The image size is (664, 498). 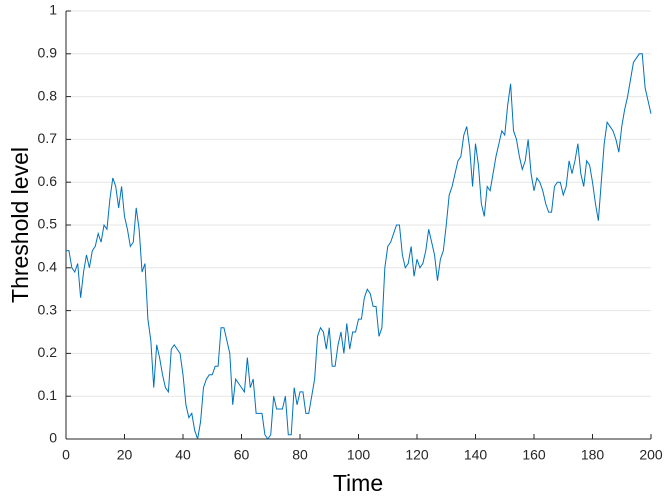 What do you see at coordinates (48, 181) in the screenshot?
I see `y-tick-label: 0.6` at bounding box center [48, 181].